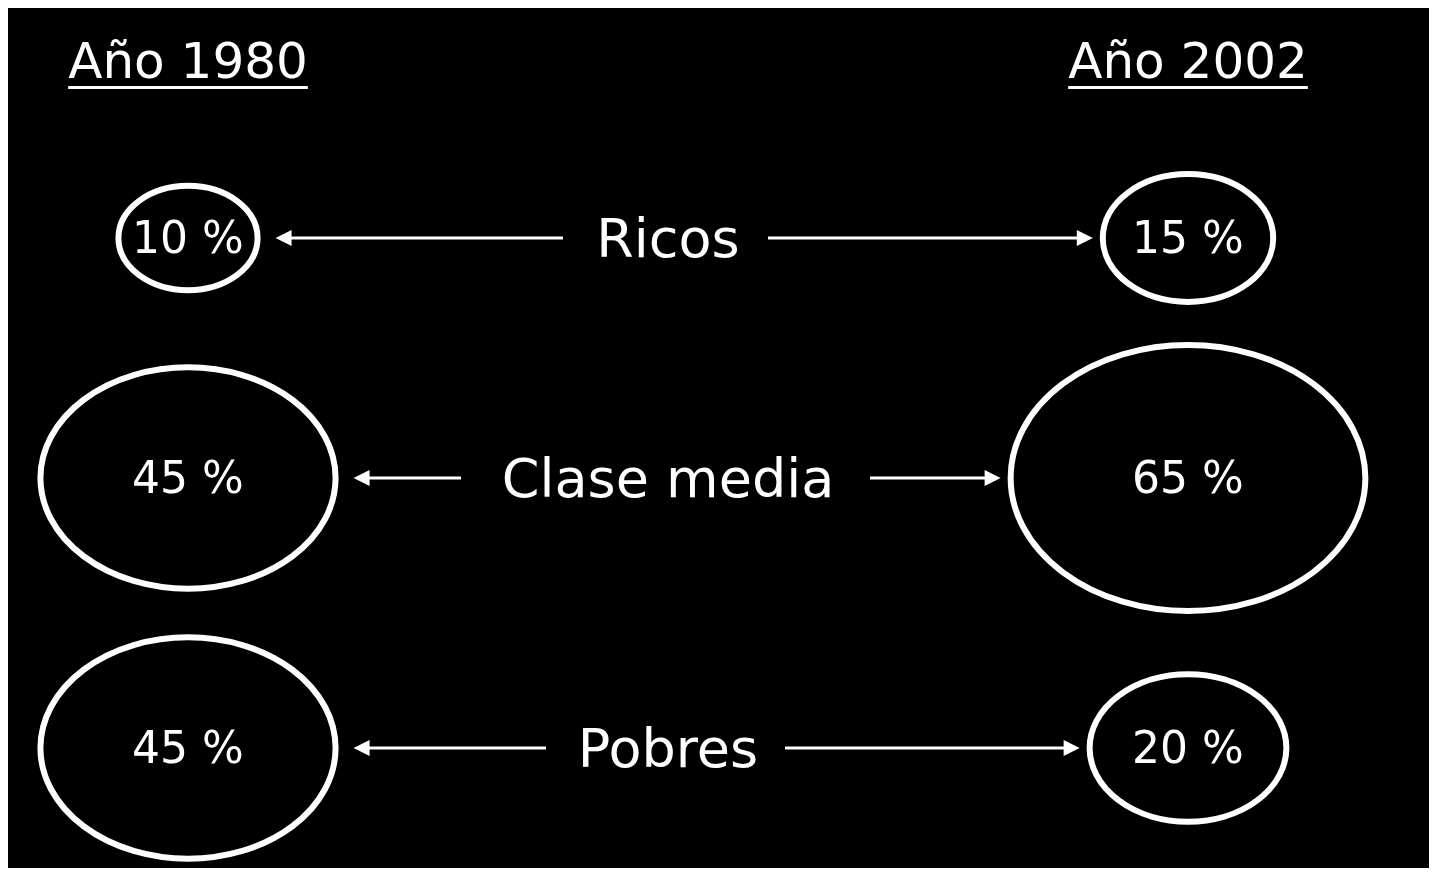 The width and height of the screenshot is (1437, 876). Describe the element at coordinates (1188, 478) in the screenshot. I see `data-label: 65 %` at that location.